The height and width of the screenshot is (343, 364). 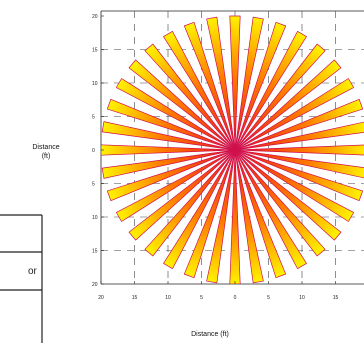 What do you see at coordinates (218, 291) in the screenshot?
I see `x-tick-labels: 20 15 10 5 0 5 10 15` at bounding box center [218, 291].